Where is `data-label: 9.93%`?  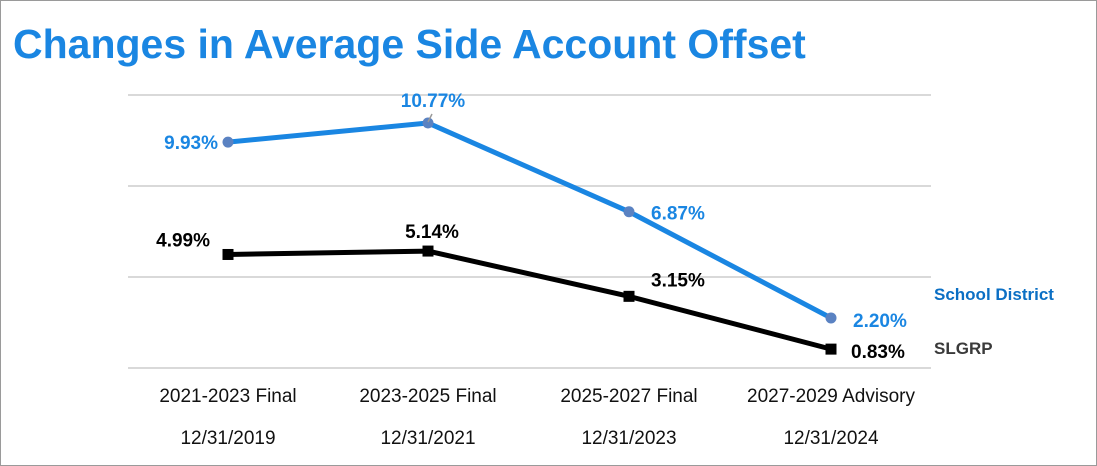 data-label: 9.93% is located at coordinates (191, 143).